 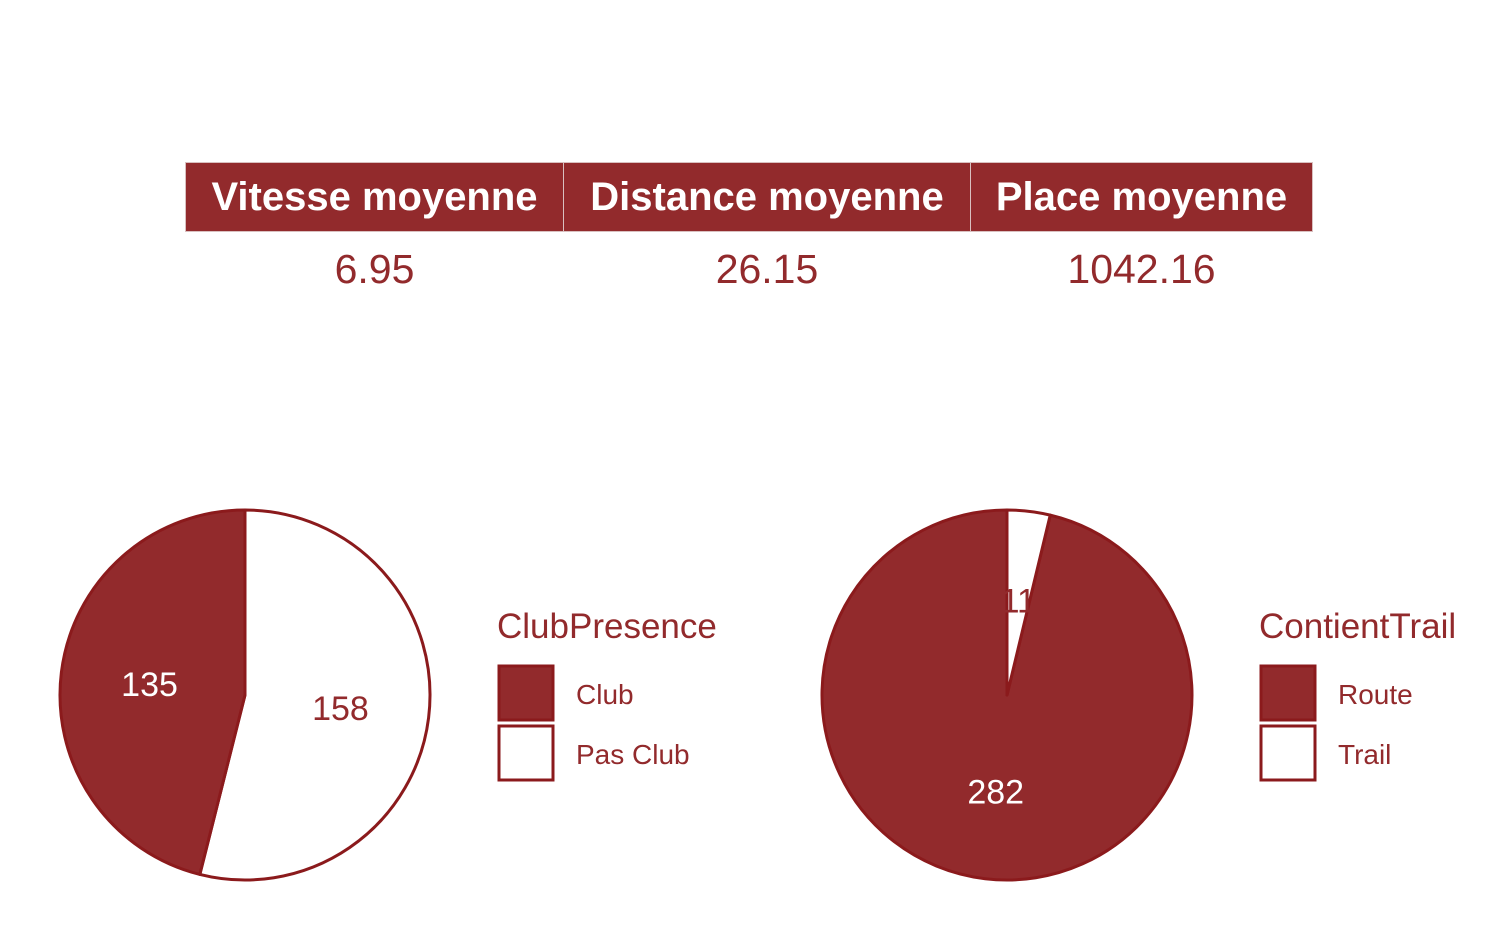 I want to click on pie-slice-club, so click(x=152, y=692).